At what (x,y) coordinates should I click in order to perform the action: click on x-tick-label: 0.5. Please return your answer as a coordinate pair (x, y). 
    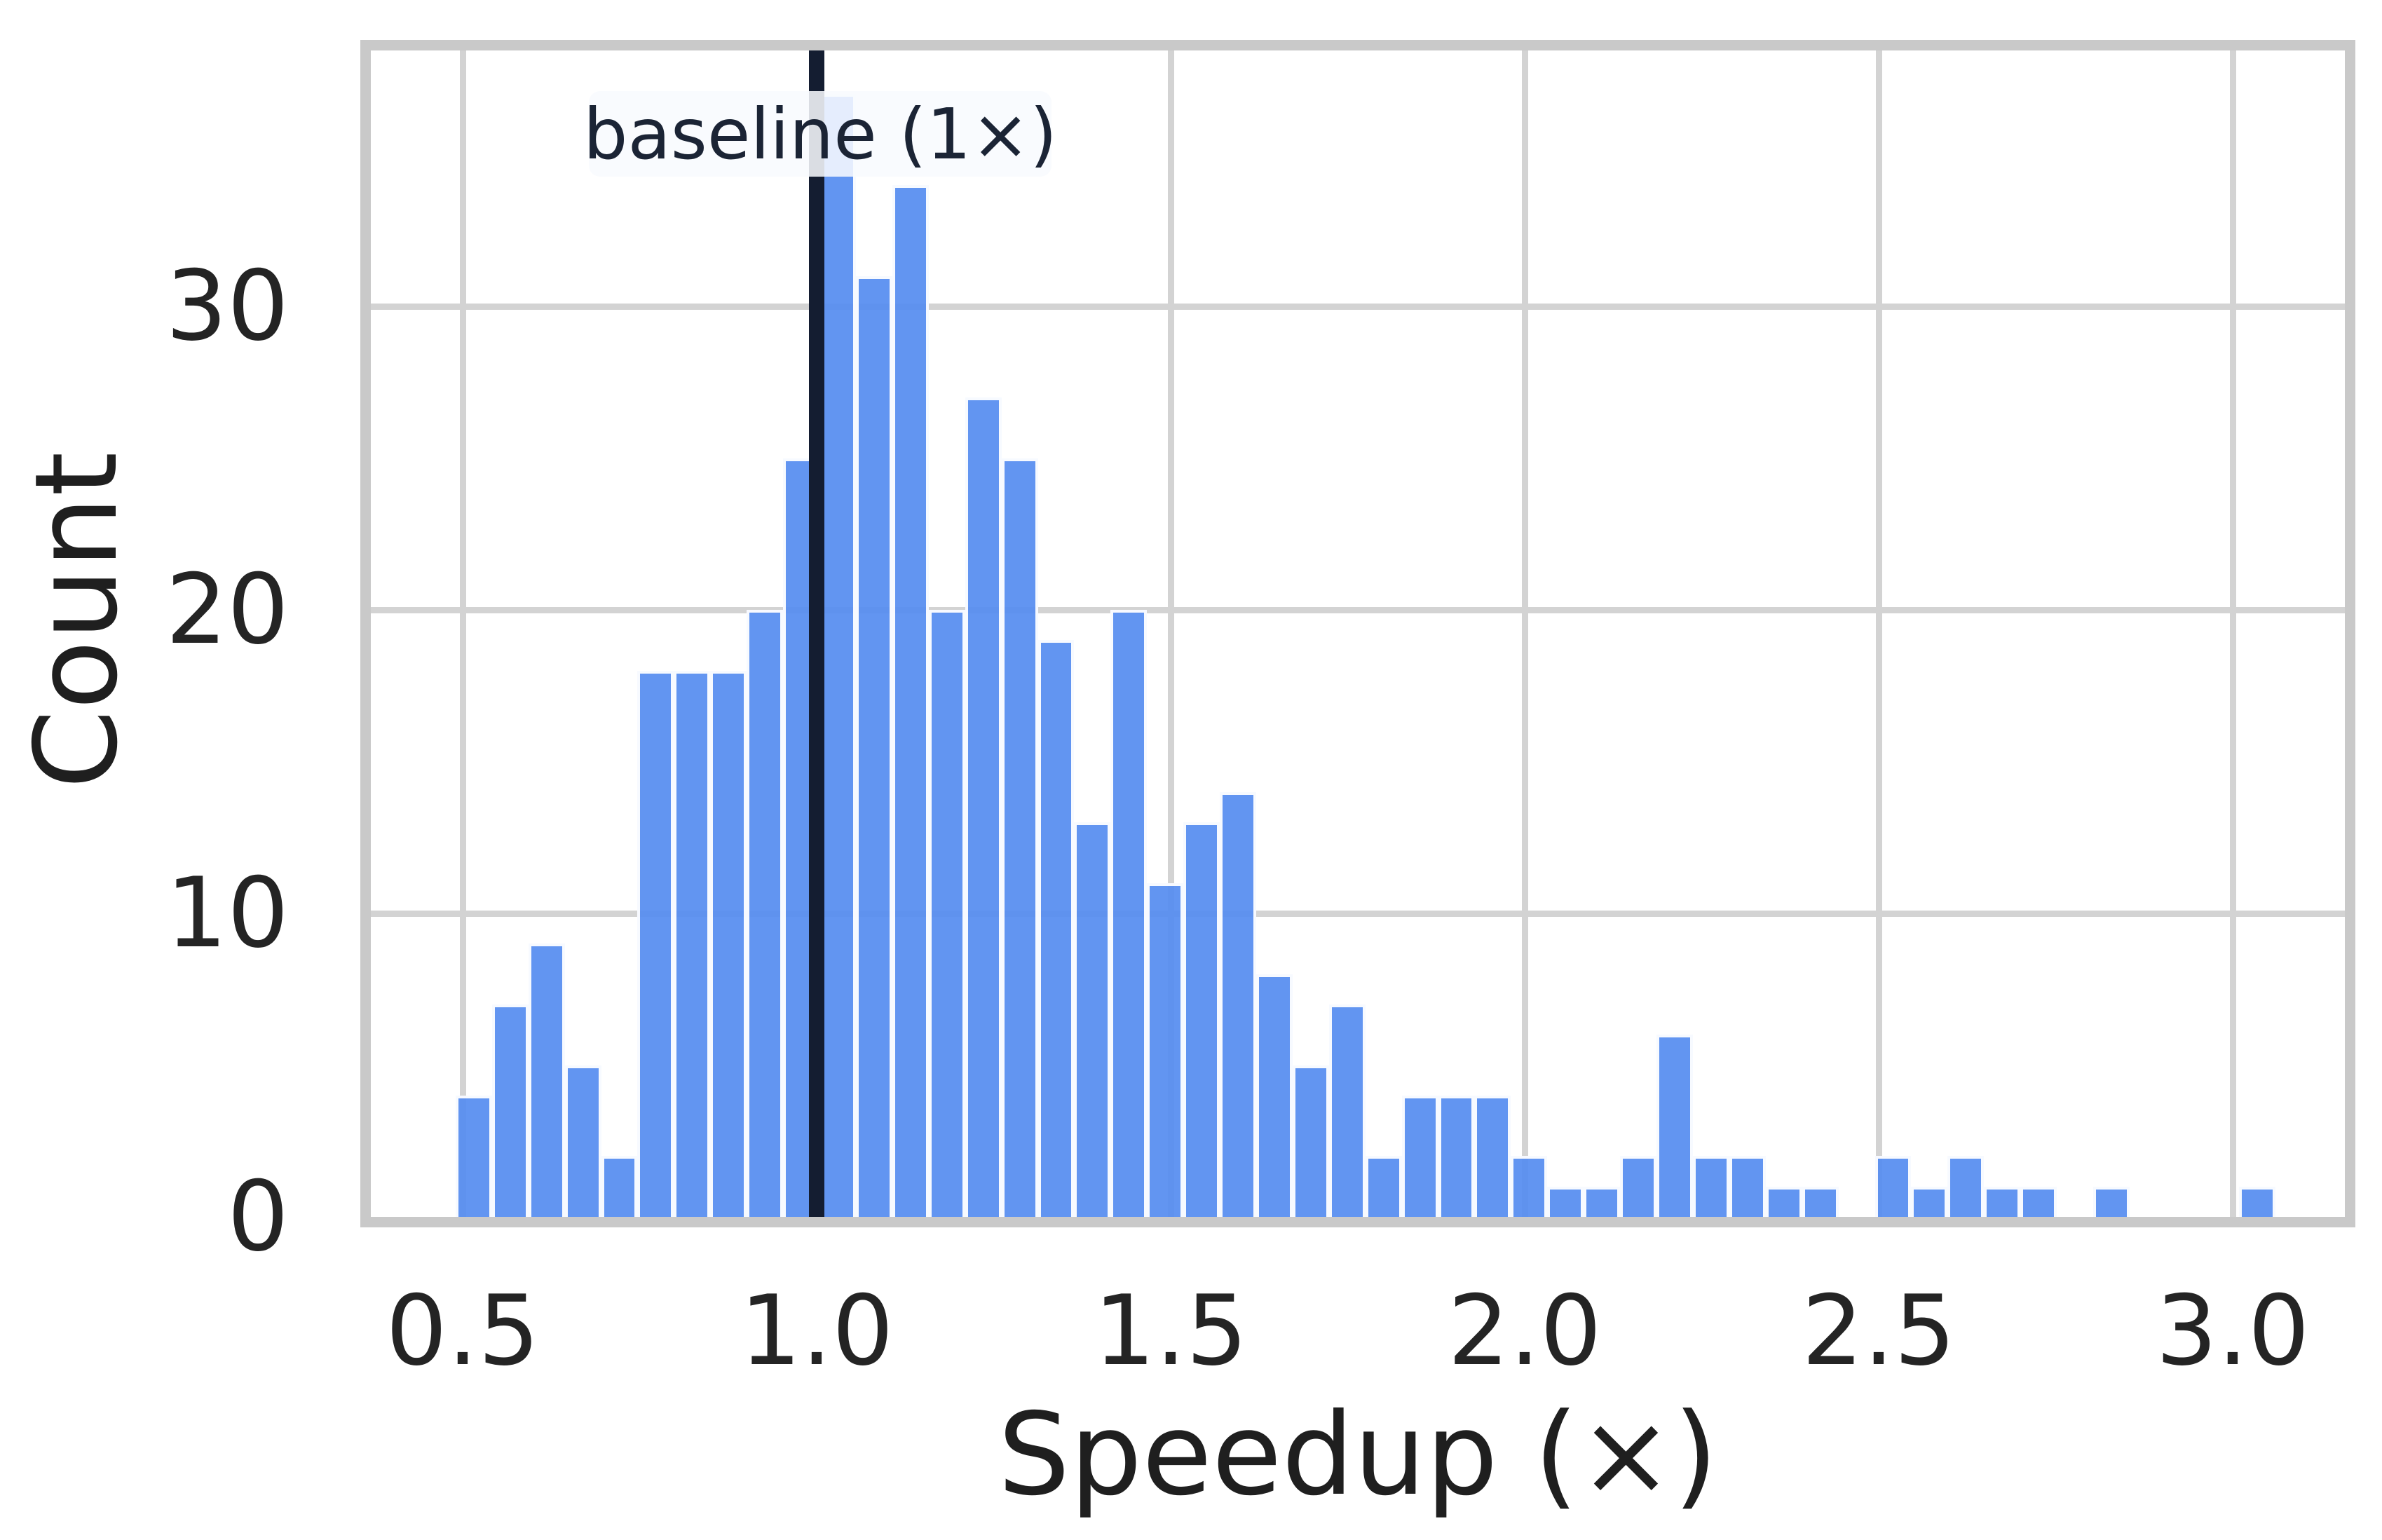
    Looking at the image, I should click on (463, 1330).